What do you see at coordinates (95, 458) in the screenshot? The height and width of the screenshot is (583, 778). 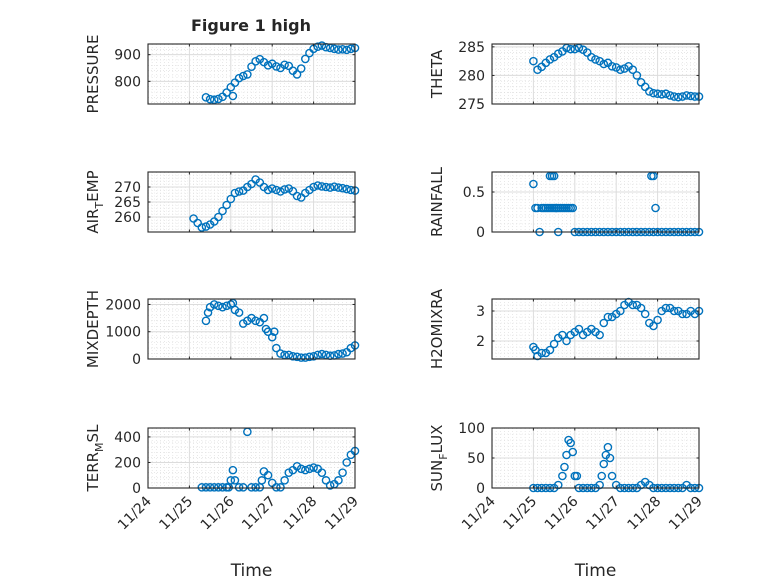 I see `y-axis-label: TERRMSL` at bounding box center [95, 458].